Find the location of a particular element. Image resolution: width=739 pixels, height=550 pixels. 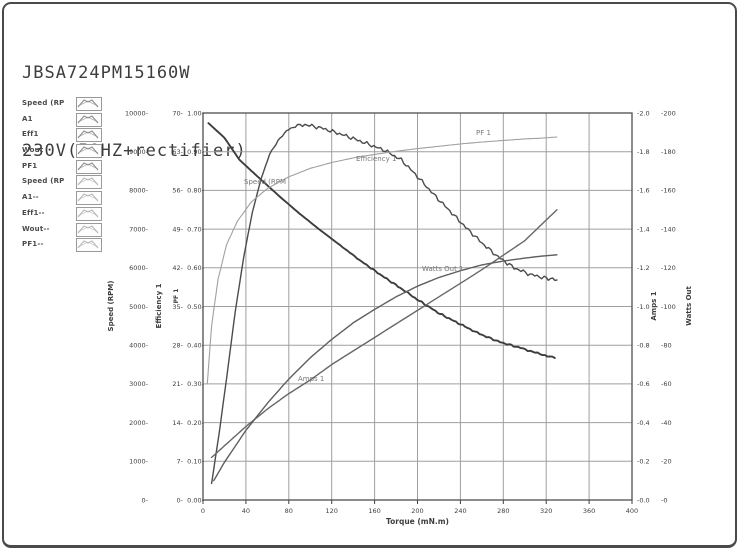

legend-item: Speed (RP is located at coordinates (64, 105).